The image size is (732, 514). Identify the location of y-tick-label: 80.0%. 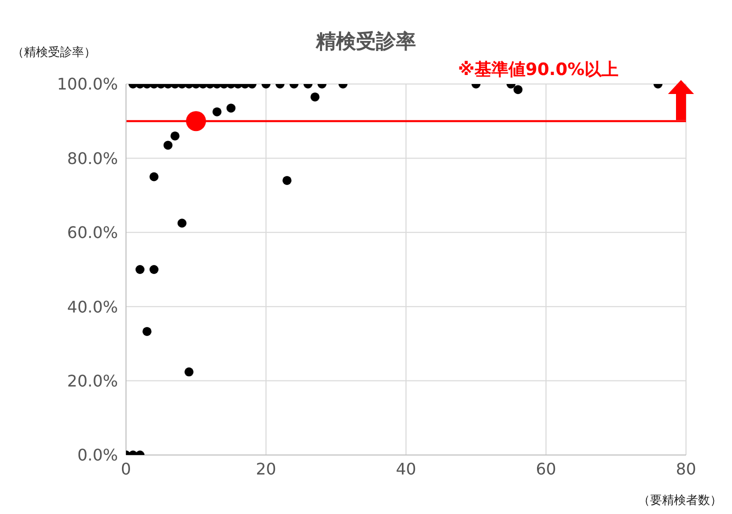
(92, 158).